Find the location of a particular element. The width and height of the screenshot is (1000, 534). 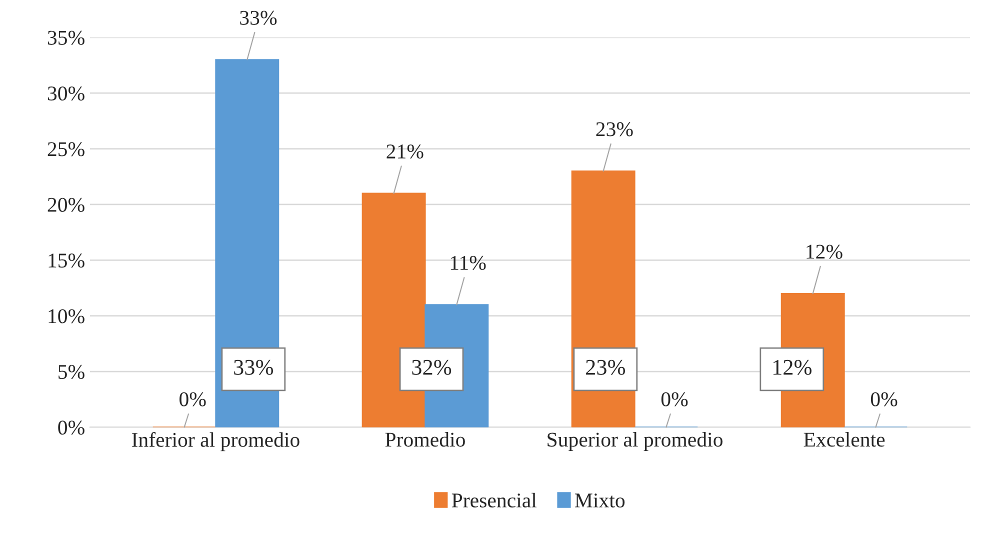

annotation: 12% is located at coordinates (792, 367).